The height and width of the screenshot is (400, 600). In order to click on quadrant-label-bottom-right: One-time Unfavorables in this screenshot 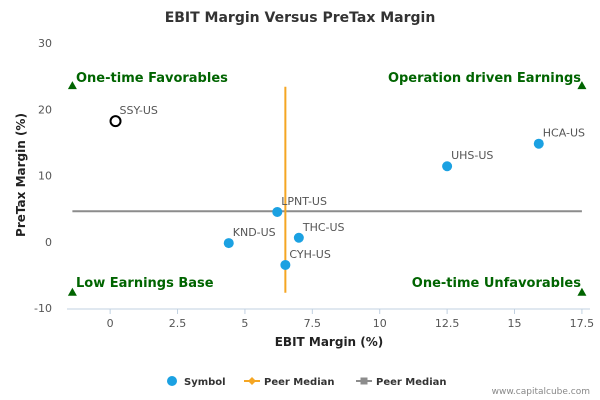, I will do `click(496, 283)`.